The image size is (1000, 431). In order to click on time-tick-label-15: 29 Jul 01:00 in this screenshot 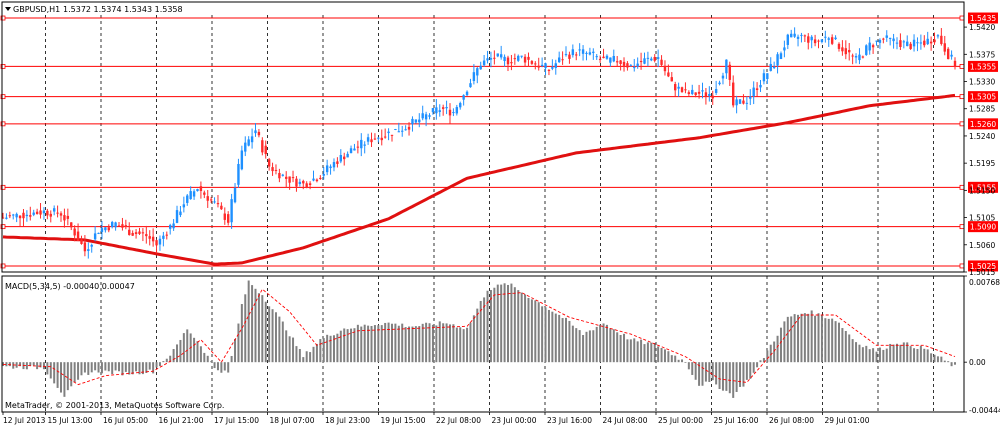, I will do `click(847, 420)`.